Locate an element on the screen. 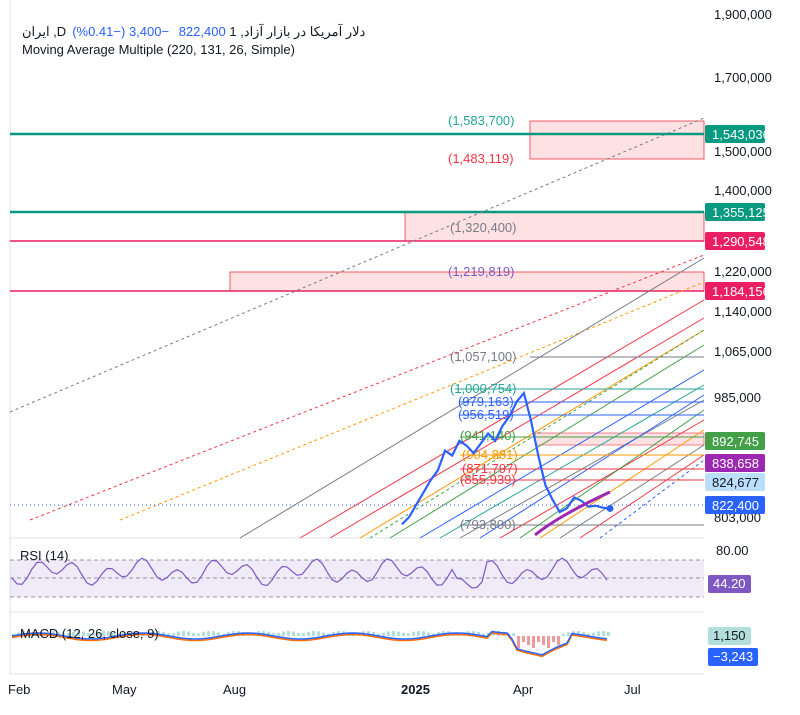 The height and width of the screenshot is (715, 800). rsi-line is located at coordinates (309, 573).